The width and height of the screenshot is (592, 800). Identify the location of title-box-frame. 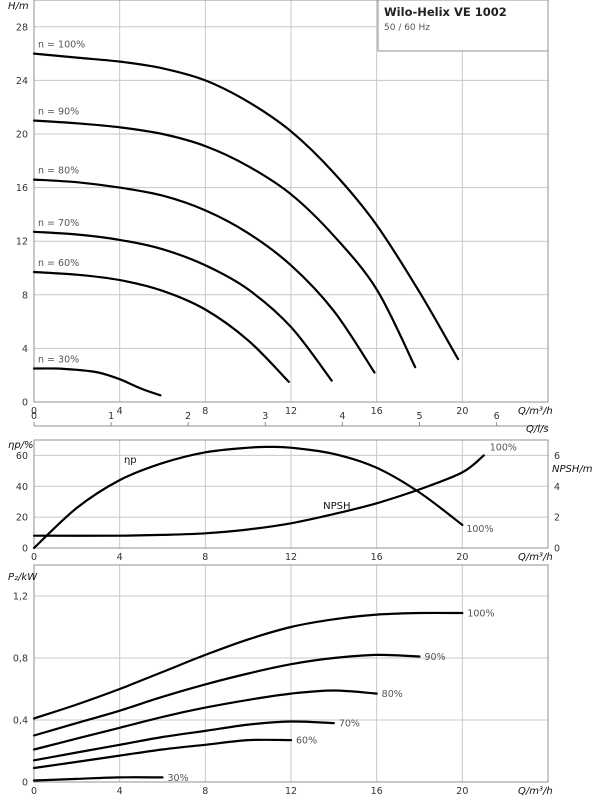
(463, 26).